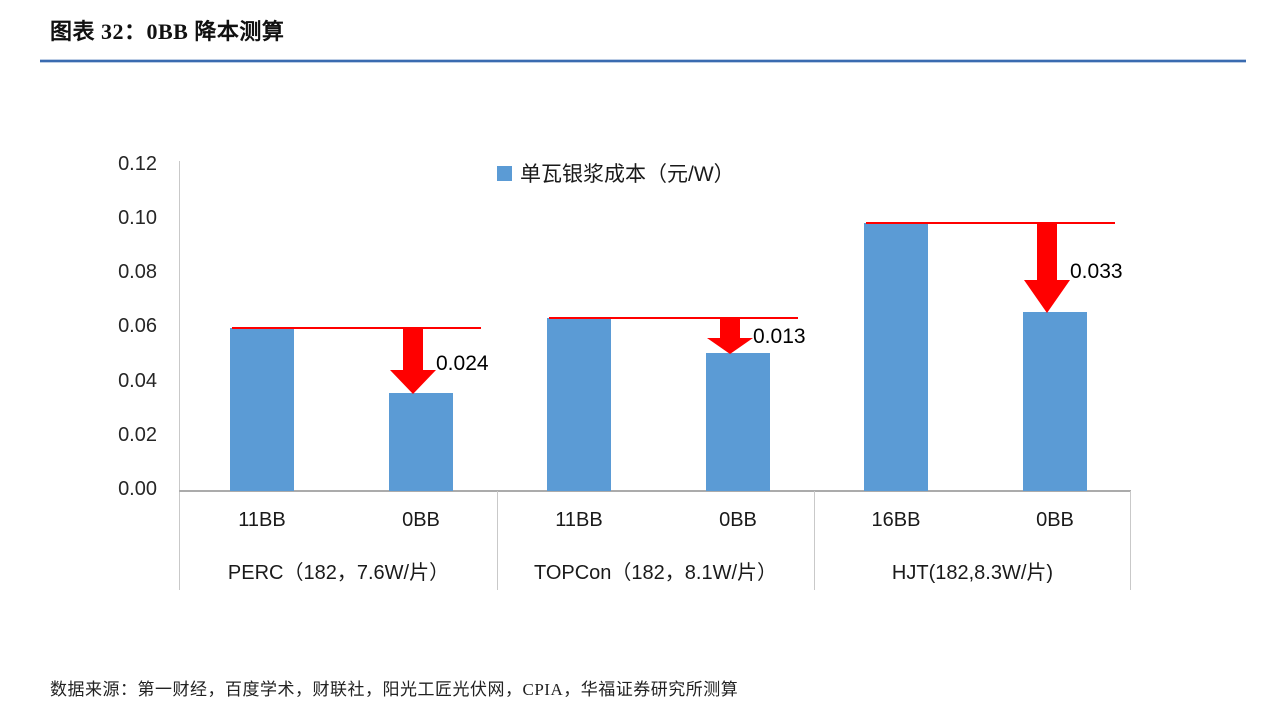 The width and height of the screenshot is (1284, 714). I want to click on group-label: HJT(182,8.3W/片), so click(972, 573).